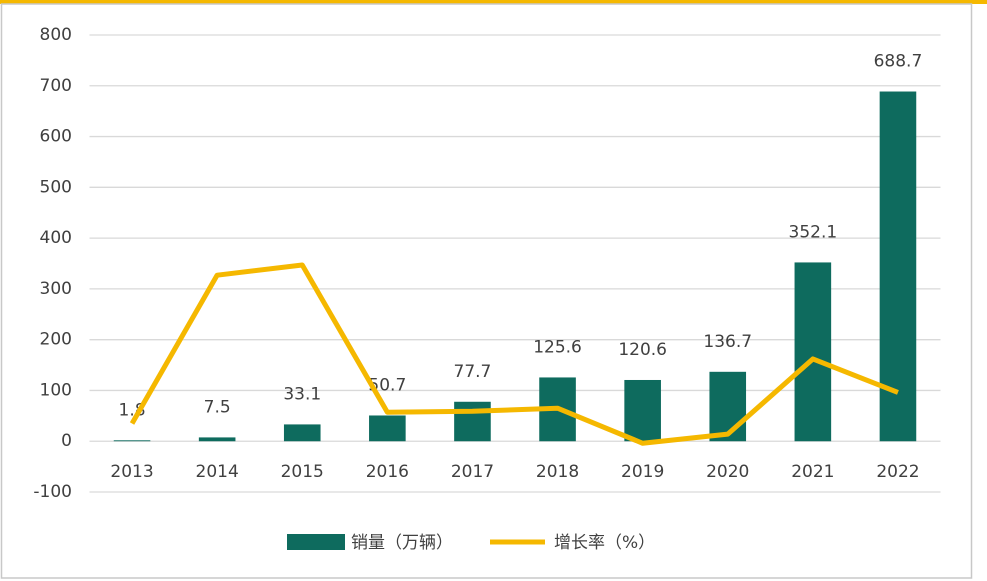 Image resolution: width=987 pixels, height=581 pixels. I want to click on y-tick-label: 500, so click(56, 187).